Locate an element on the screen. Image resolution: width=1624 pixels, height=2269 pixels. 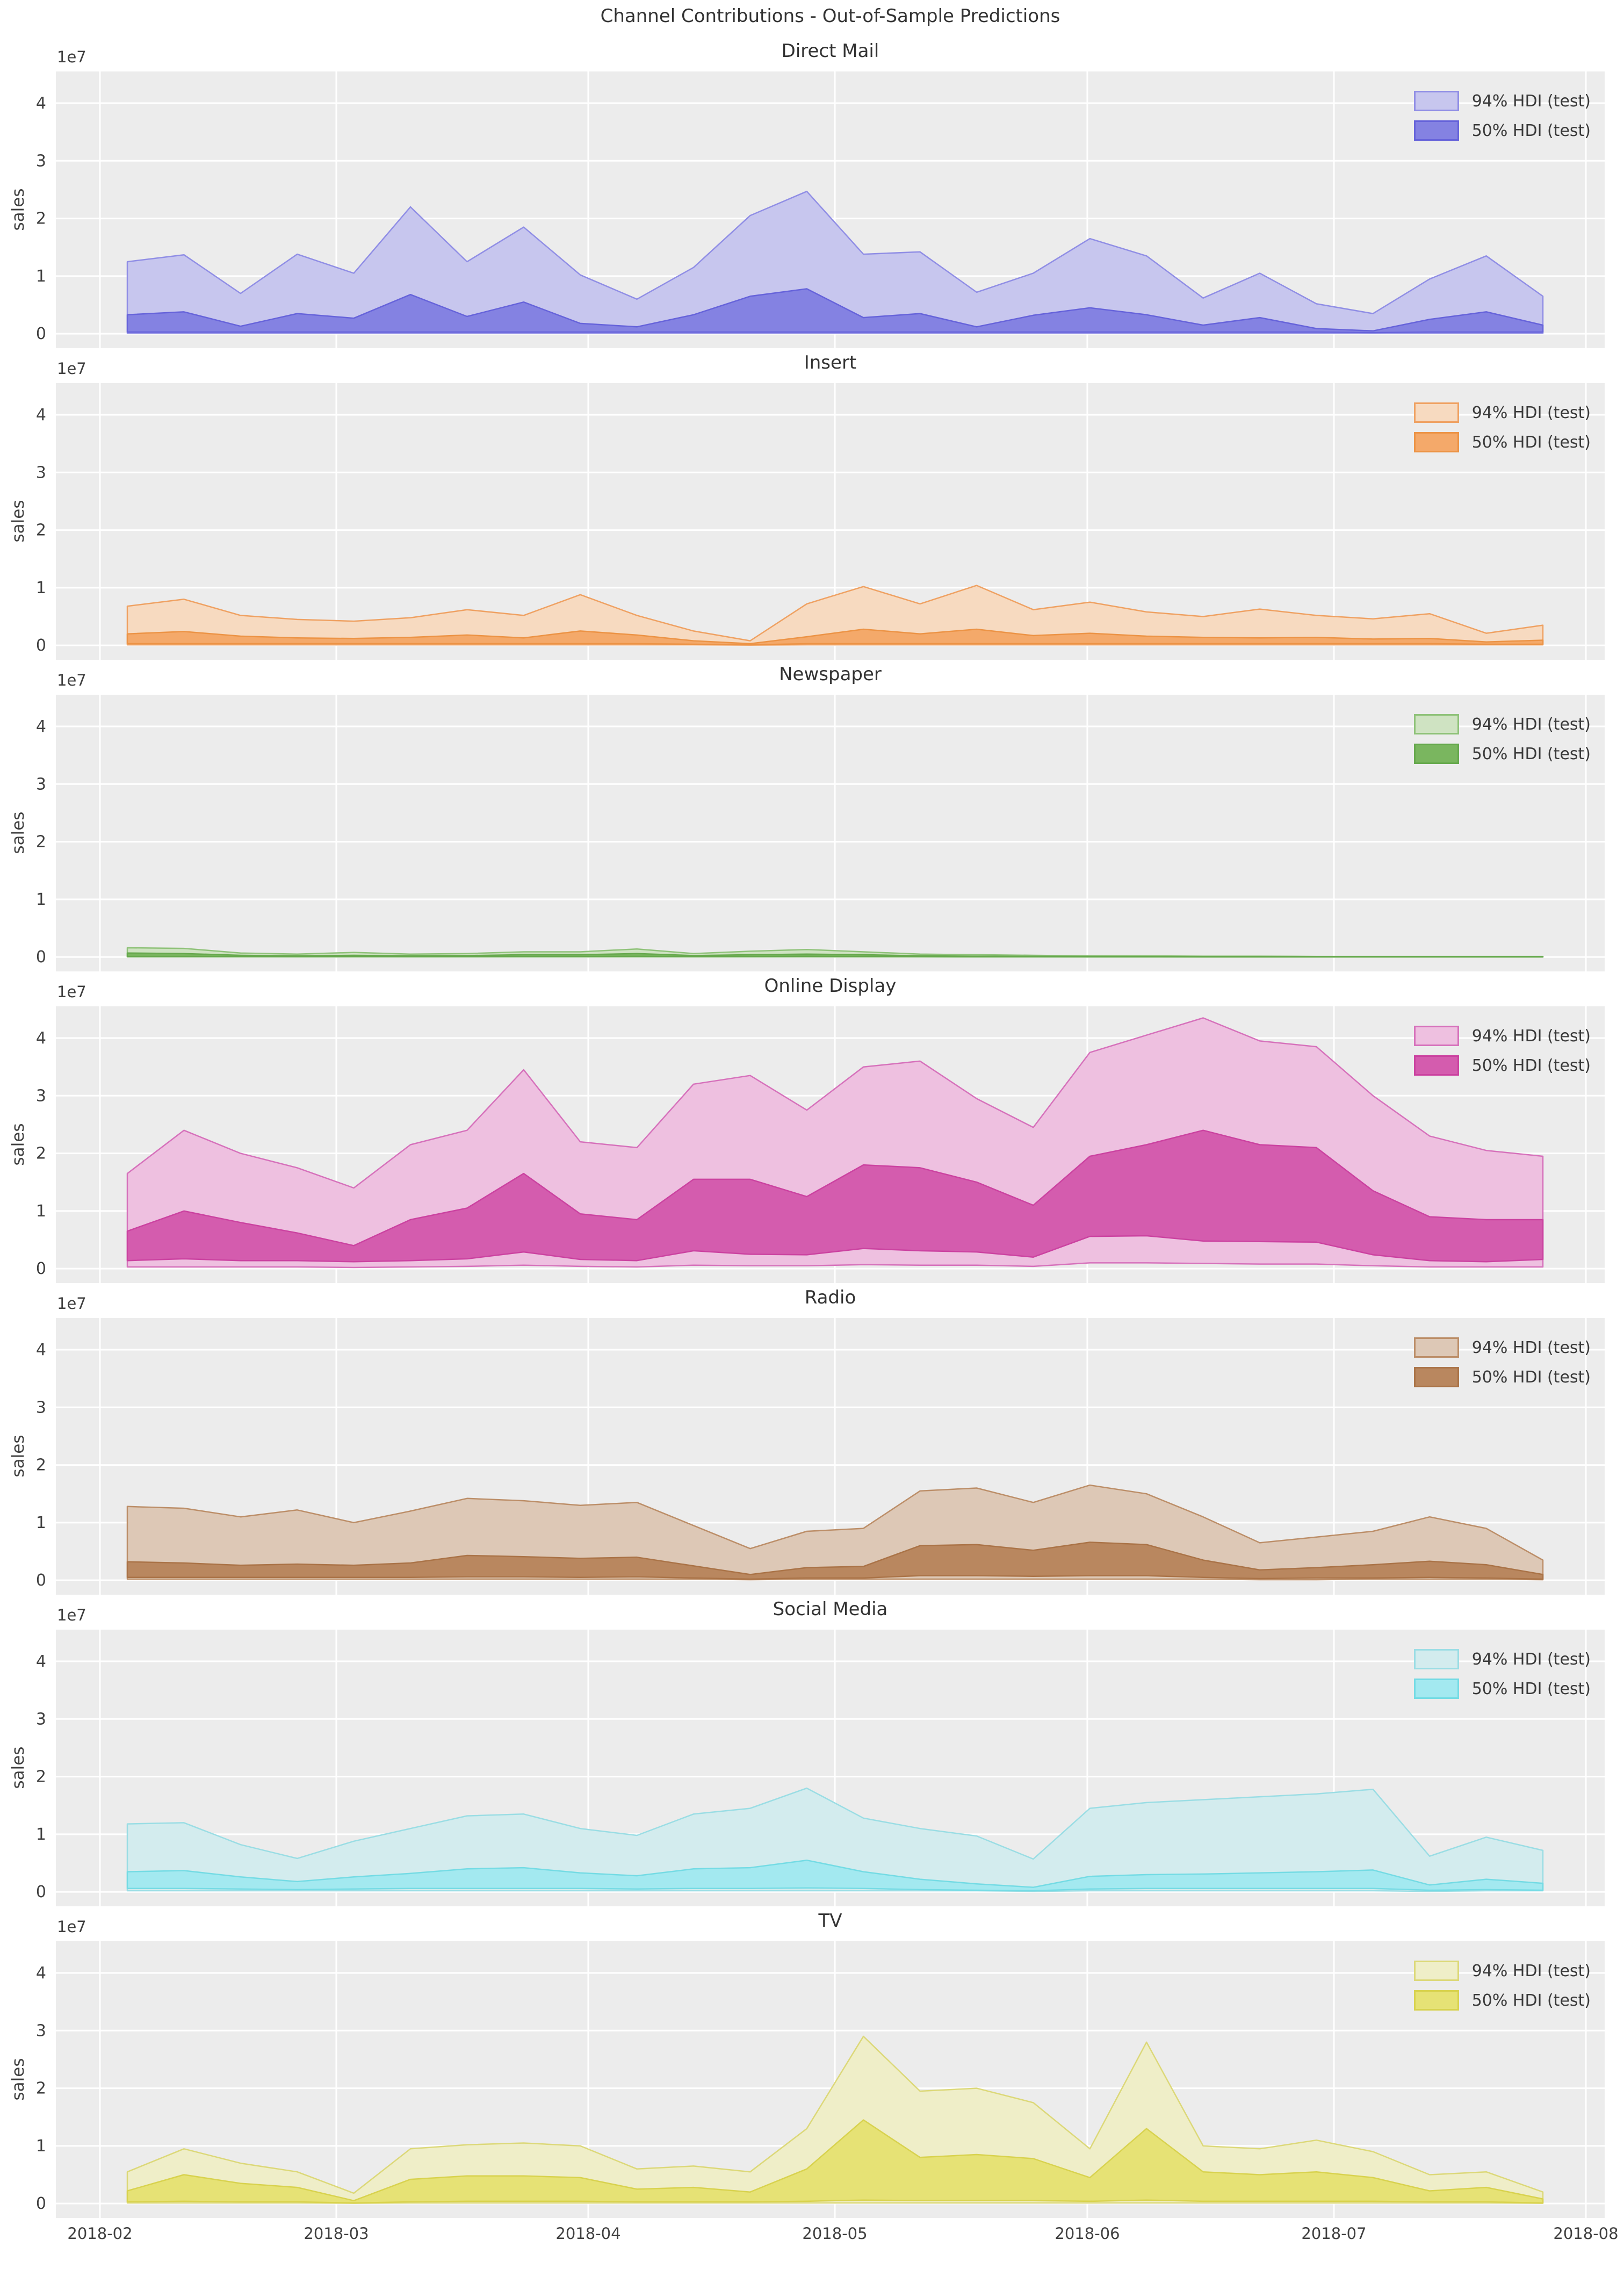
area-chart-radio: 0 1 2 3 4 is located at coordinates (820, 1456).